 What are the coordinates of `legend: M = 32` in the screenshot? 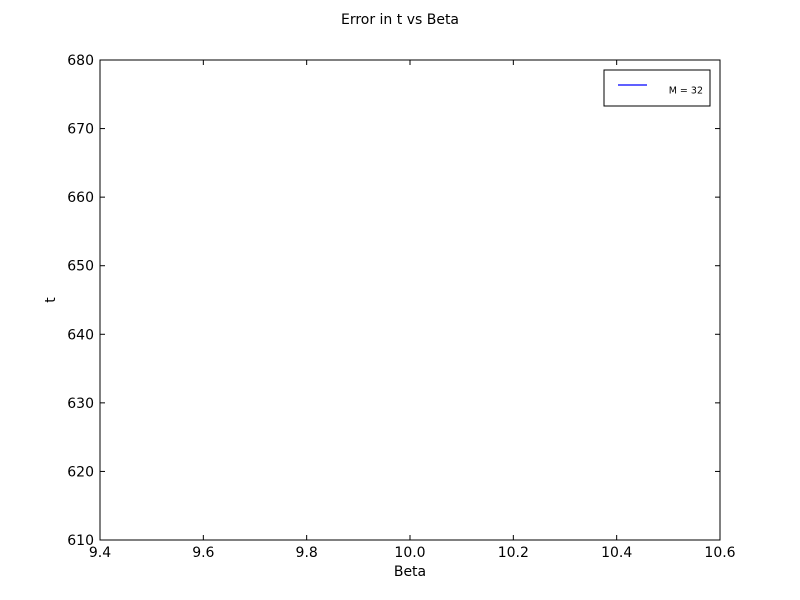 It's located at (657, 88).